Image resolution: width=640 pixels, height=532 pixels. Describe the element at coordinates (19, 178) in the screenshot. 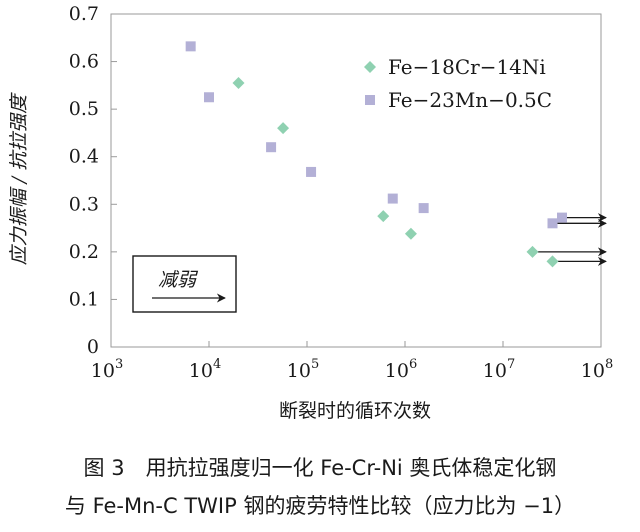

I see `y-axis-label: 应力振幅 / 抗拉强度` at that location.